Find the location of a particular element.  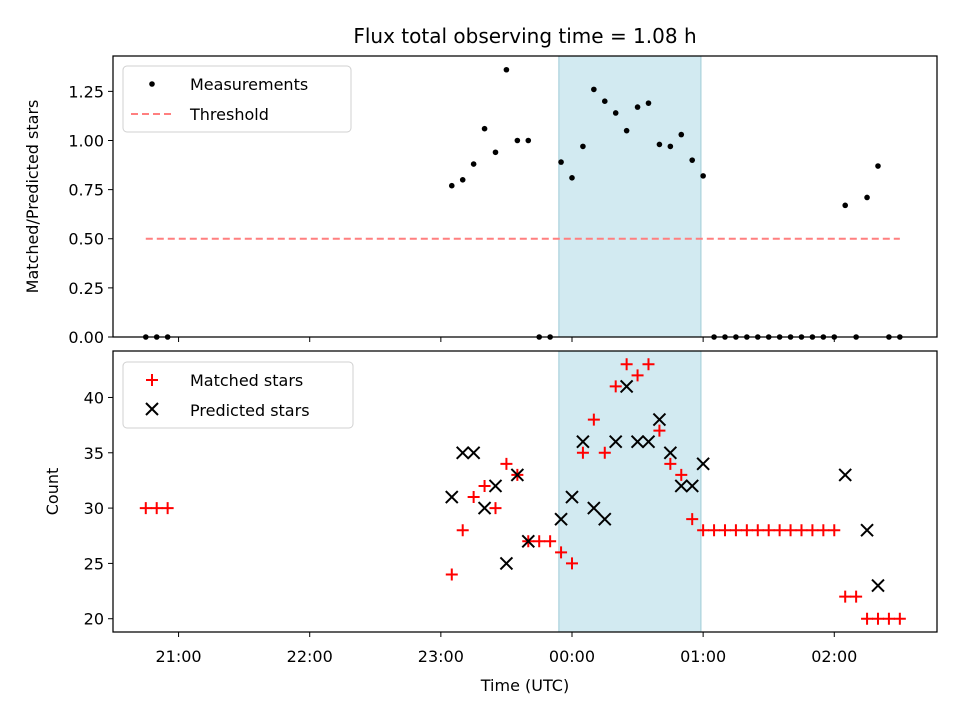

legend-predicted-label: Predicted stars is located at coordinates (250, 410).